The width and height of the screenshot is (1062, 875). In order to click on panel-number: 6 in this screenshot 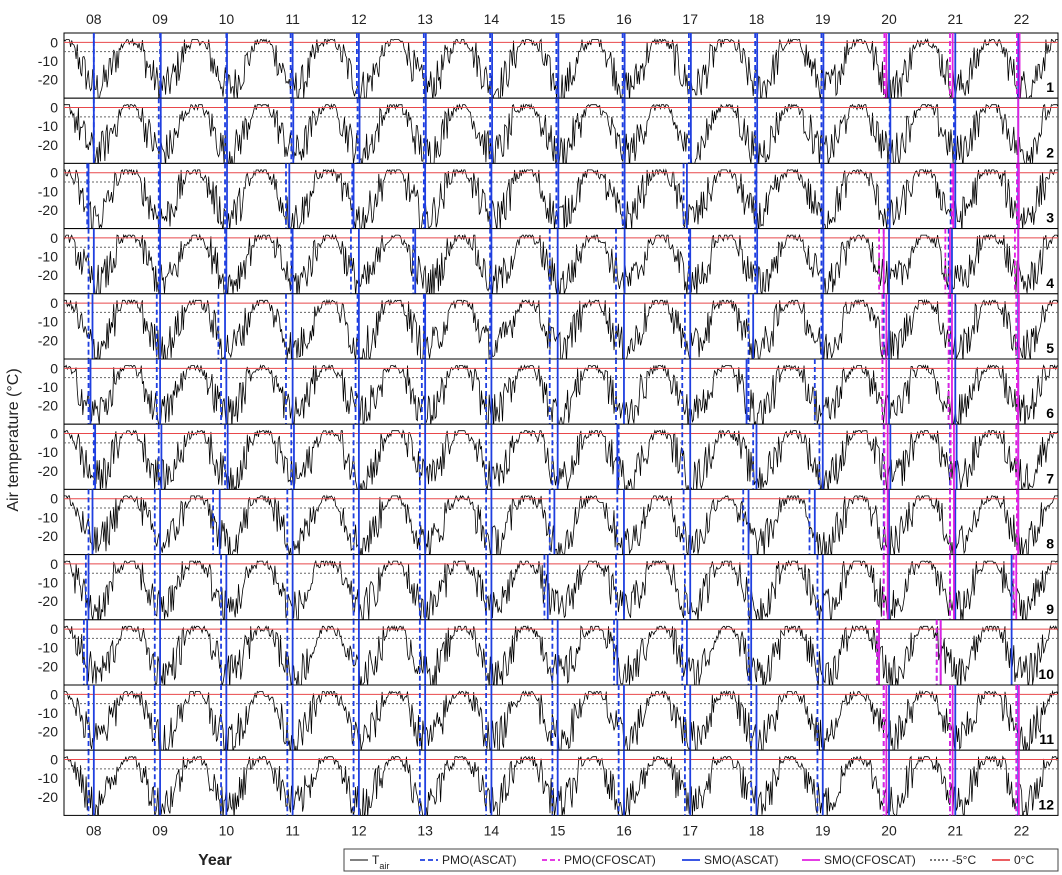, I will do `click(1050, 413)`.